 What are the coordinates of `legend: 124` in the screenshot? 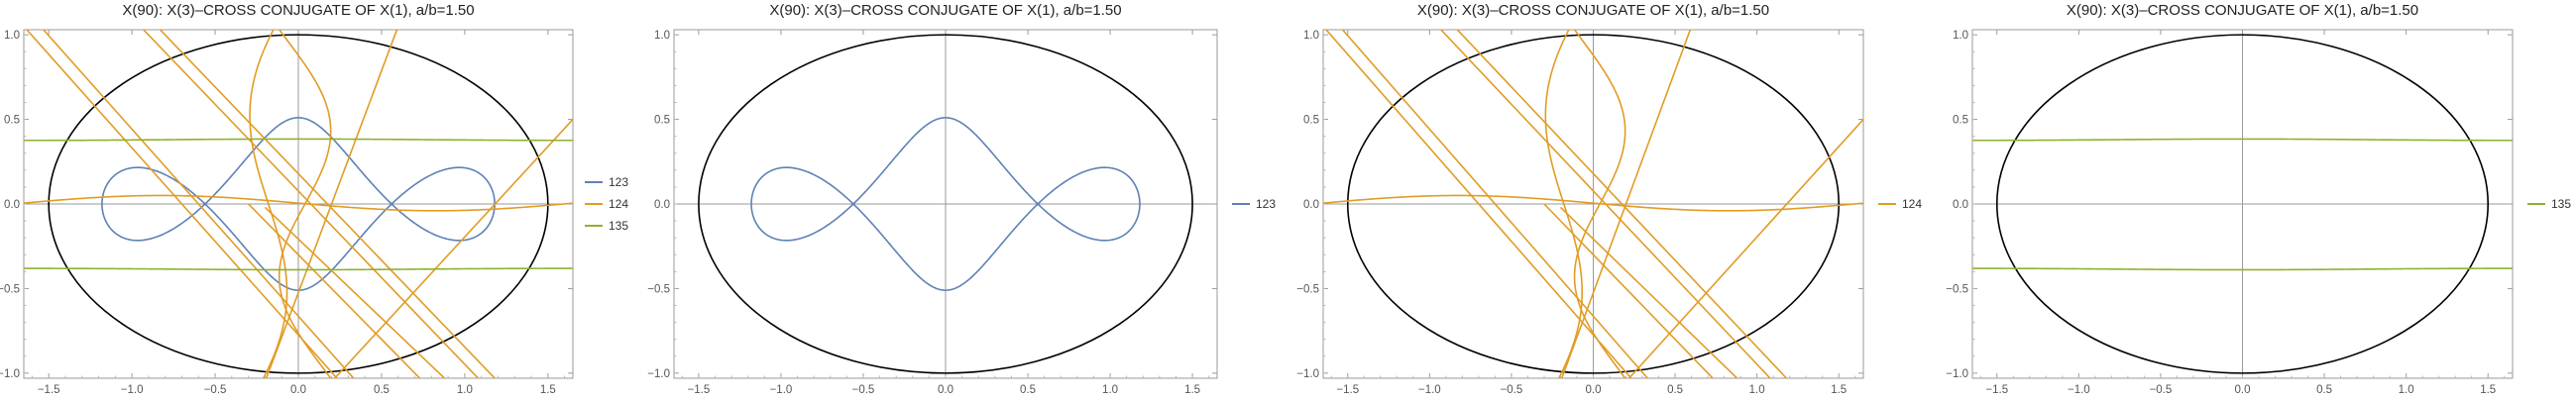 It's located at (1900, 204).